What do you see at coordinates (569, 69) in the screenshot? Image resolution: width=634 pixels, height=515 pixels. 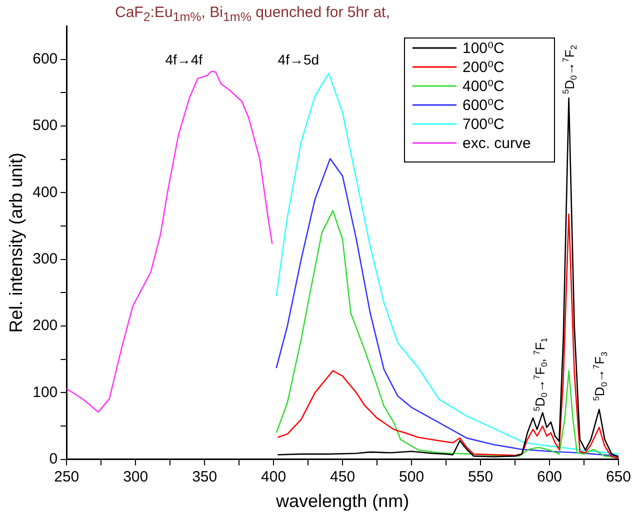 I see `annotation: 5D0→7F2` at bounding box center [569, 69].